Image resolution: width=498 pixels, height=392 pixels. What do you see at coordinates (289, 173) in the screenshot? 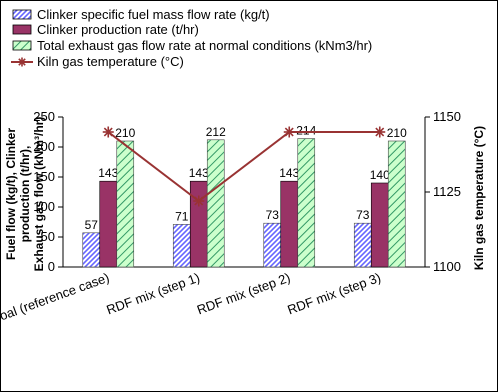
I see `bar-label-1-2: 143` at bounding box center [289, 173].